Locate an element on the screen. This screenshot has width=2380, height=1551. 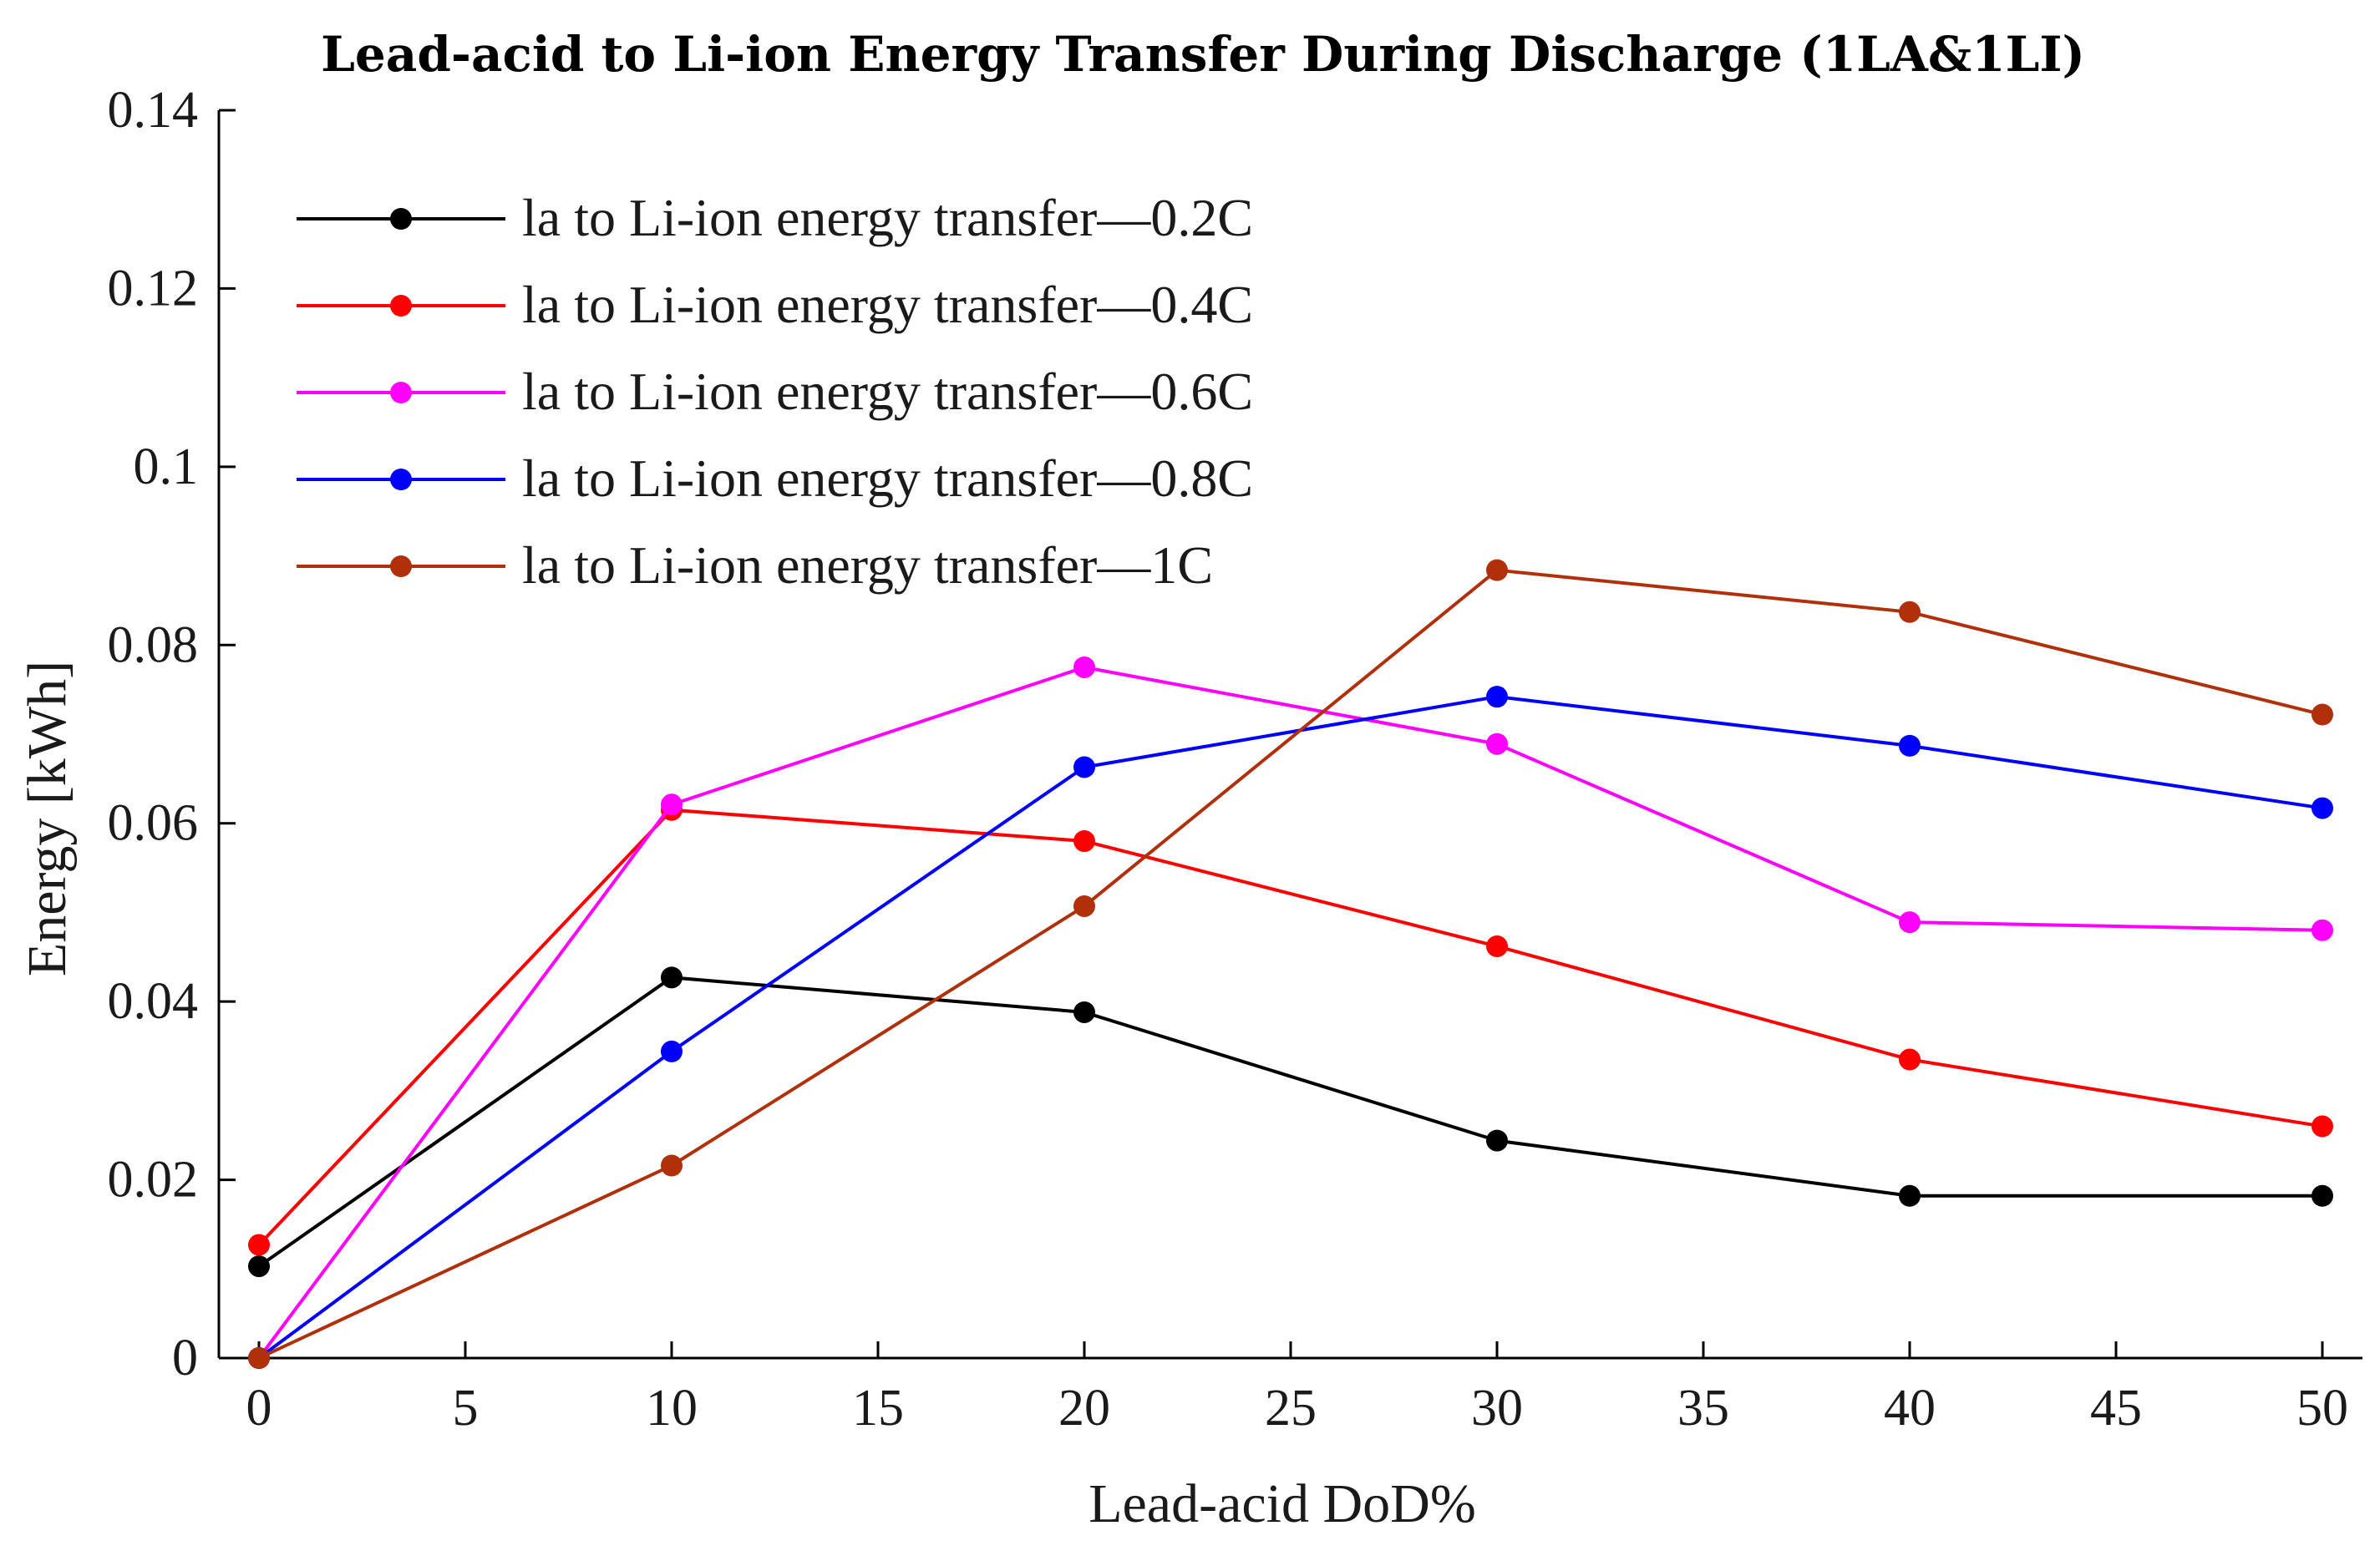
x-tick-label: 40 is located at coordinates (1910, 1408).